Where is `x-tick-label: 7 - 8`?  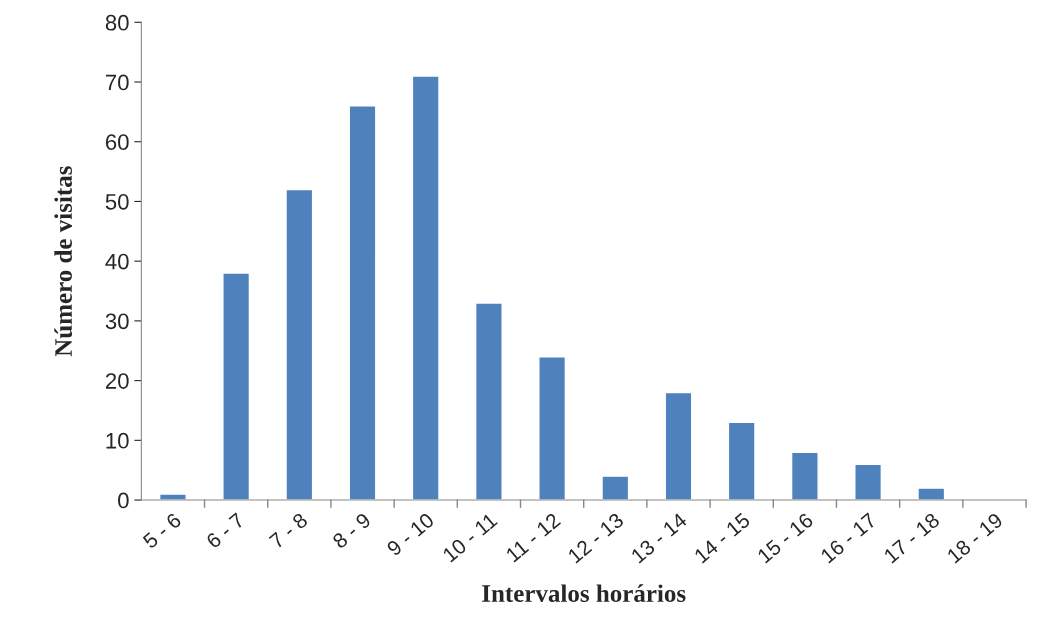
x-tick-label: 7 - 8 is located at coordinates (288, 530).